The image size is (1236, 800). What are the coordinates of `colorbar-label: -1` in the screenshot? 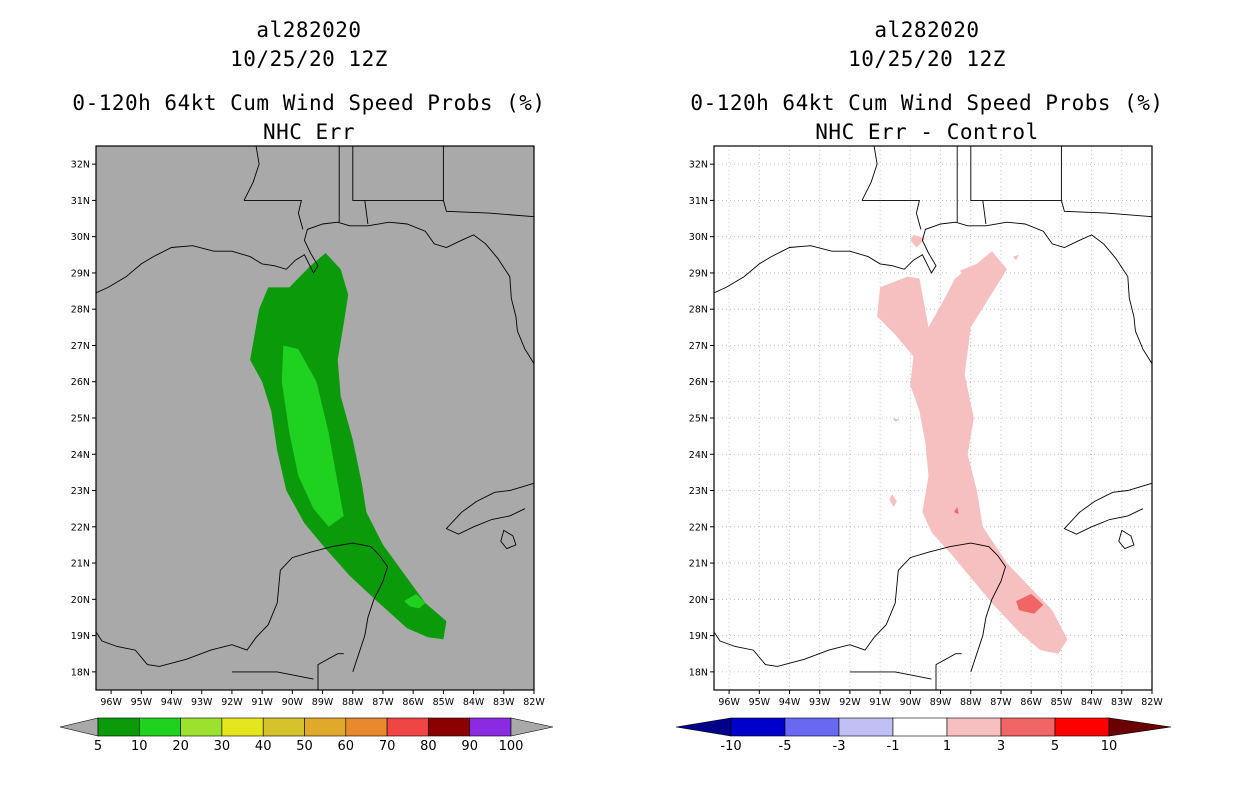 It's located at (893, 746).